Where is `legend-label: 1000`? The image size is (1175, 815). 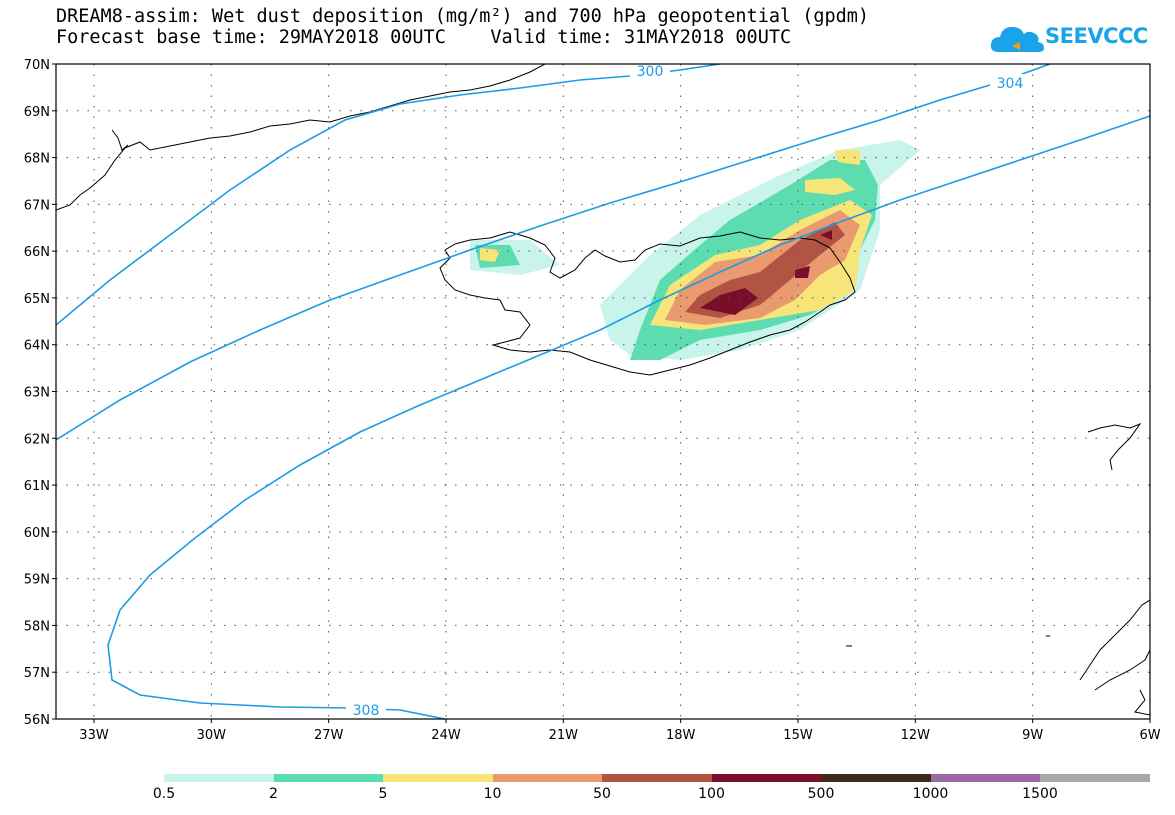
legend-label: 1000 is located at coordinates (930, 794).